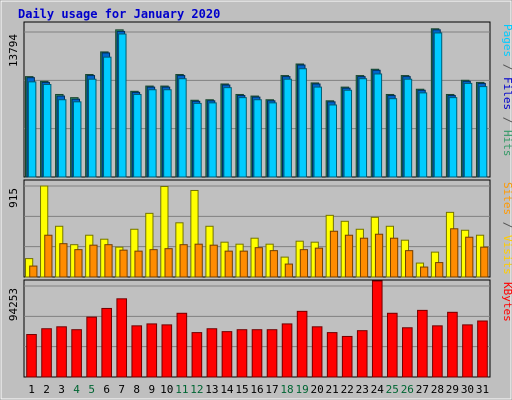  I want to click on legend-part: Sites, so click(506, 198).